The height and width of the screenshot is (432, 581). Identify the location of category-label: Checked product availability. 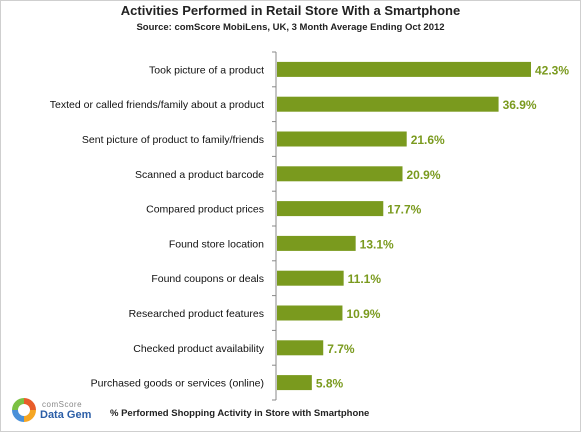
(198, 349).